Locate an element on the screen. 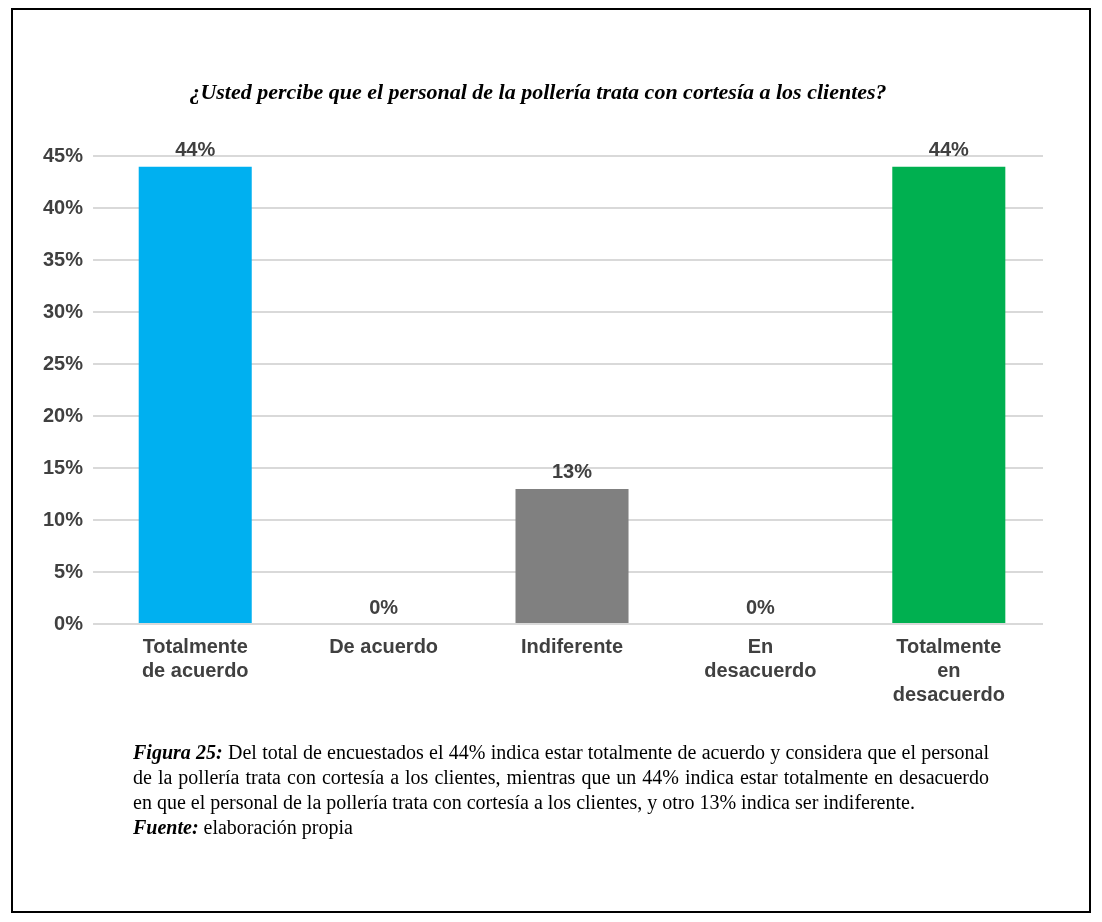 This screenshot has width=1102, height=922. x-tick-label: De acuerdo is located at coordinates (384, 645).